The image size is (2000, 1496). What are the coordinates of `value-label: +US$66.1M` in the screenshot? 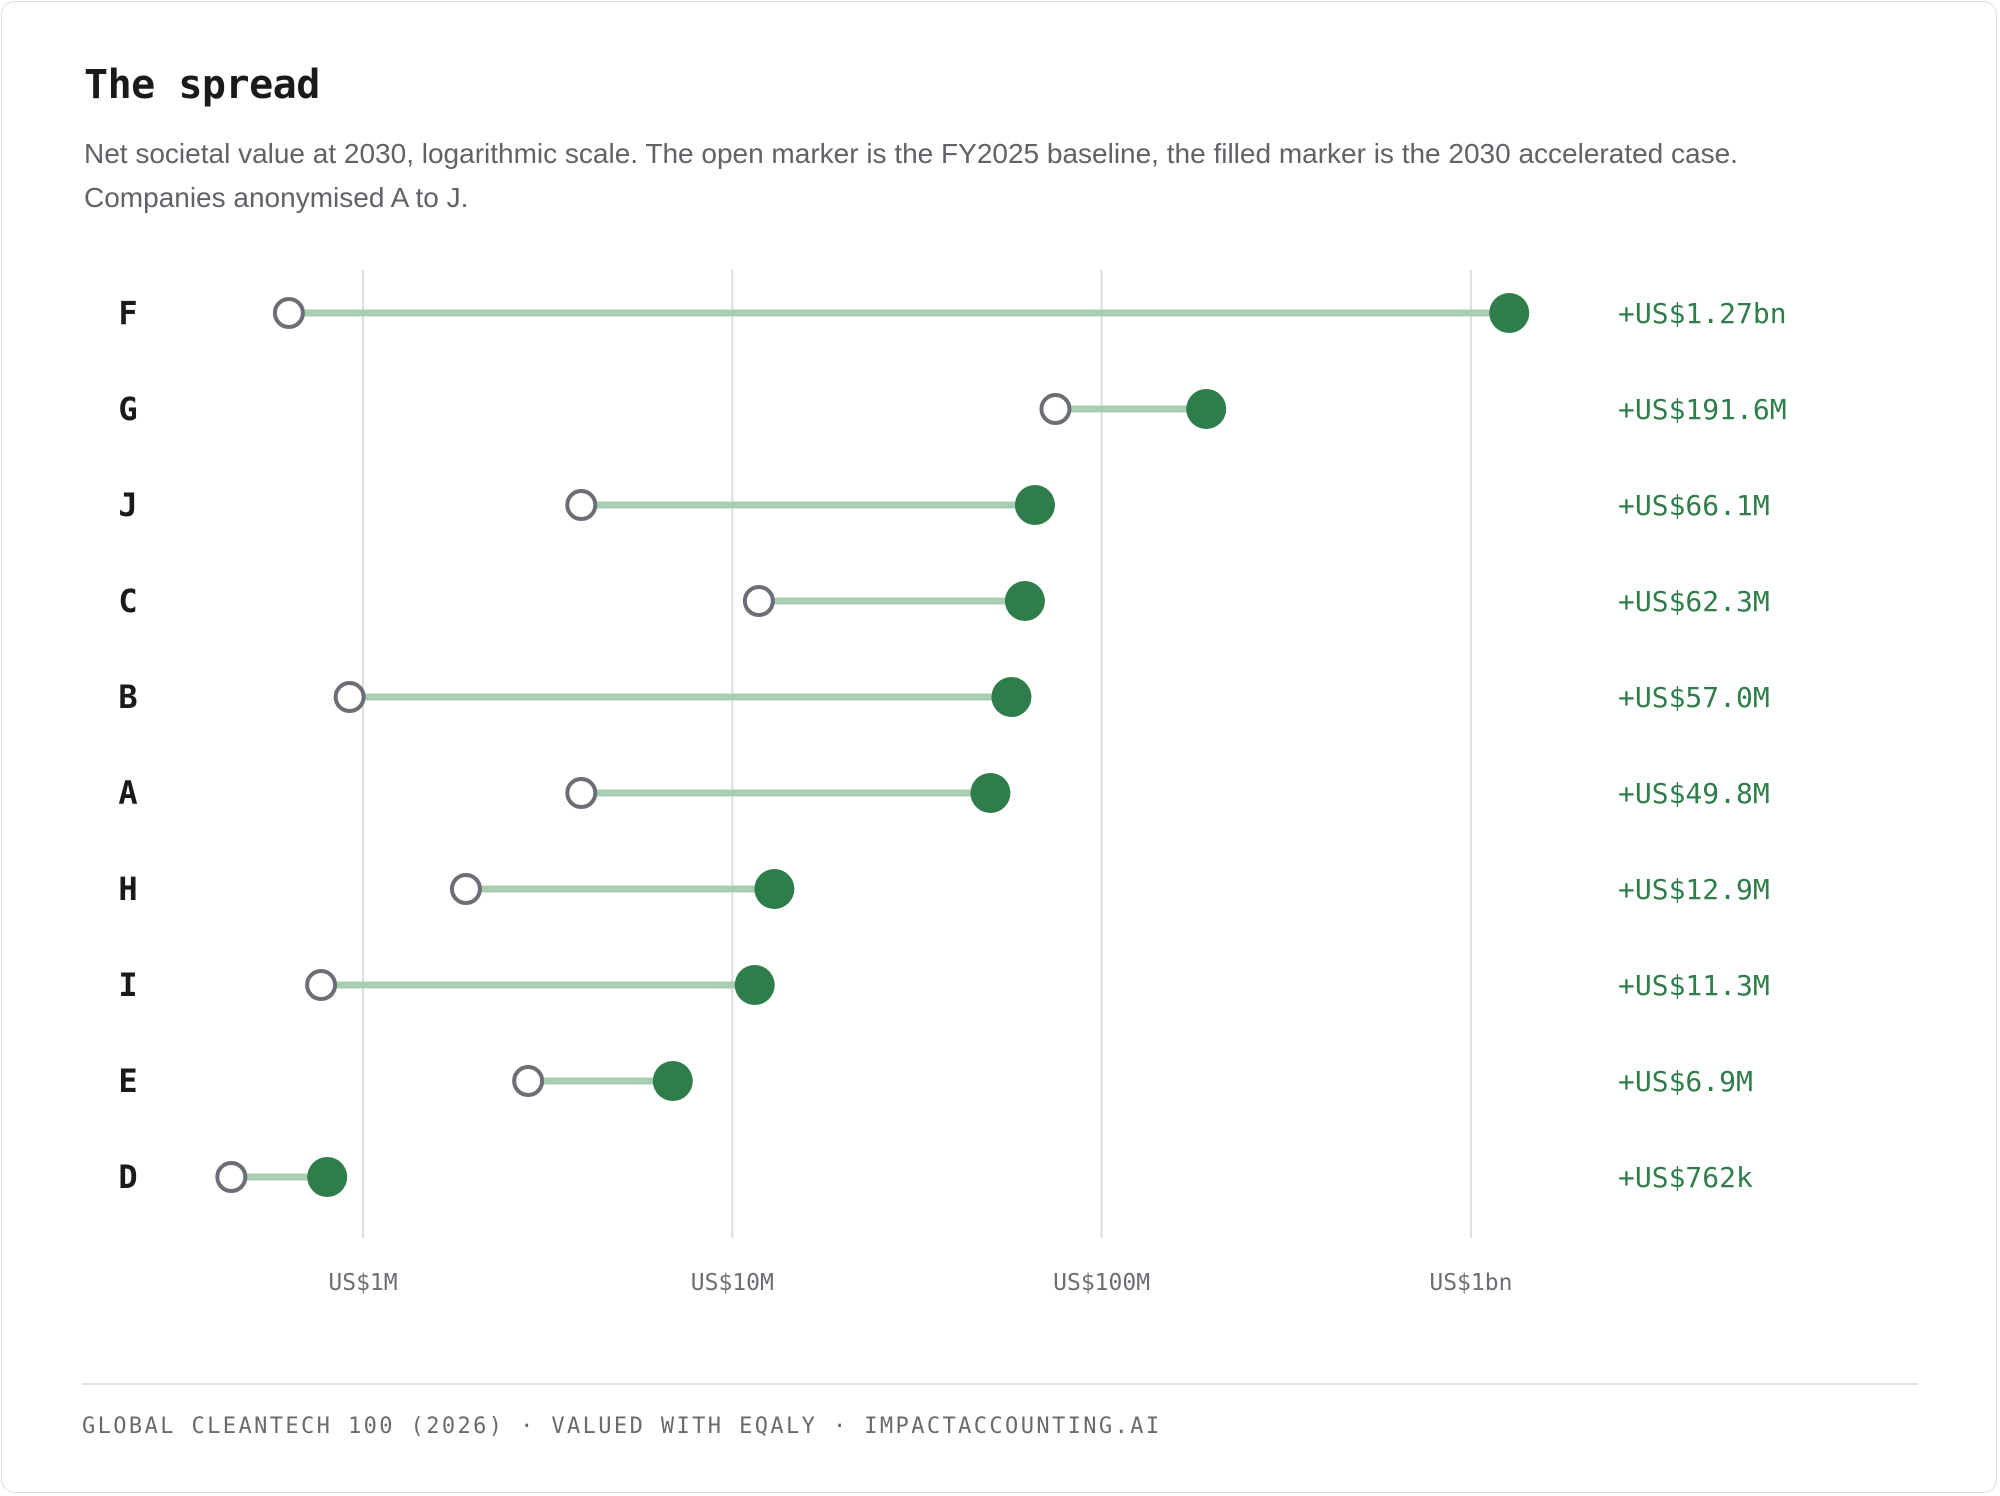 It's located at (1694, 505).